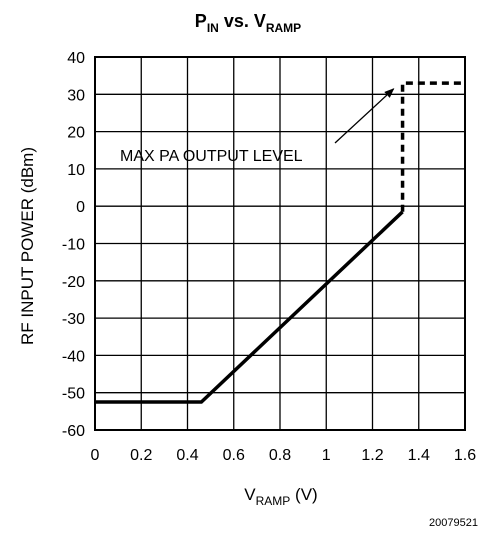 Image resolution: width=490 pixels, height=538 pixels. Describe the element at coordinates (76, 170) in the screenshot. I see `y-tick-label: 10` at that location.